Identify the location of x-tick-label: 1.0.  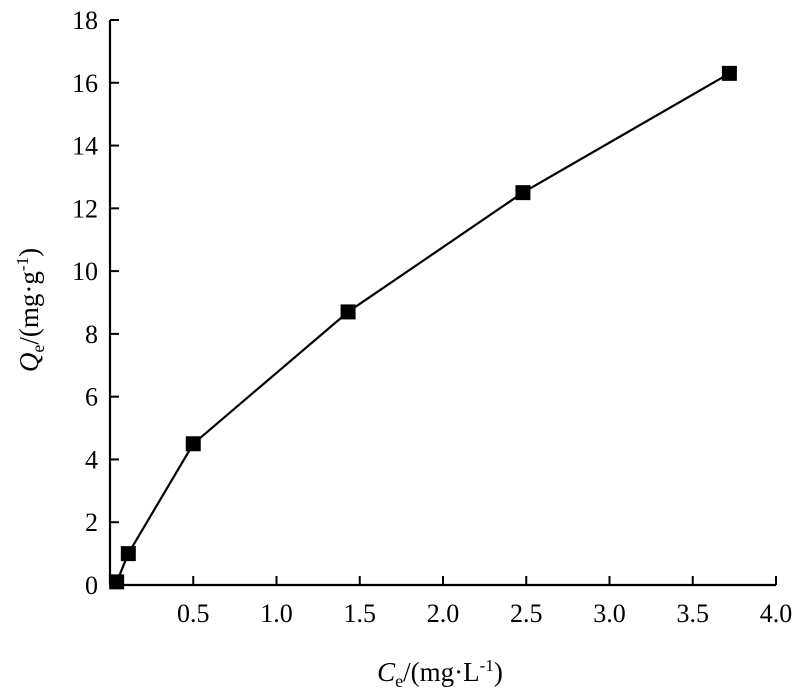
(276, 613).